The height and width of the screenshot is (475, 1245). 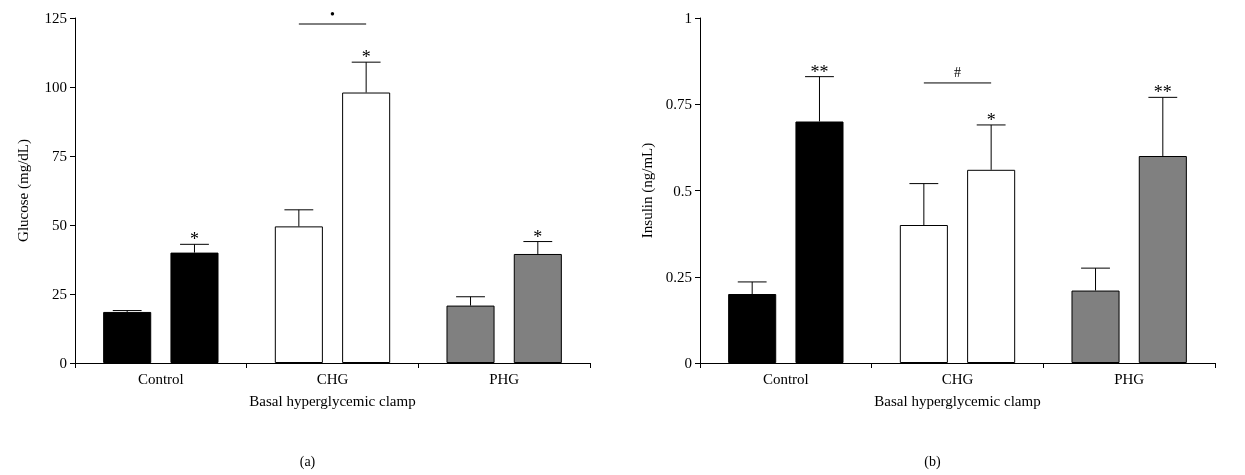 What do you see at coordinates (688, 18) in the screenshot?
I see `y-tick-label: 1` at bounding box center [688, 18].